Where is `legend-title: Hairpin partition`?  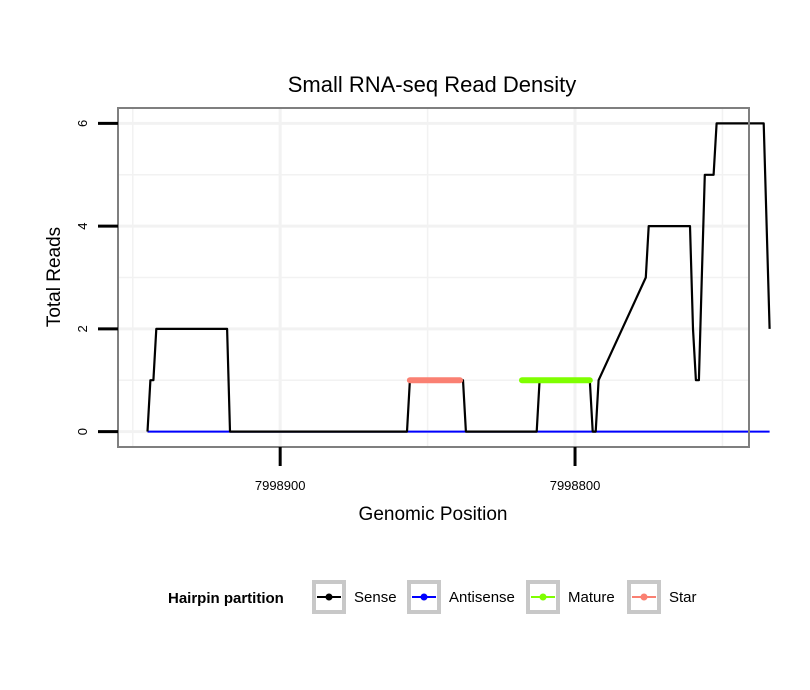 legend-title: Hairpin partition is located at coordinates (226, 598).